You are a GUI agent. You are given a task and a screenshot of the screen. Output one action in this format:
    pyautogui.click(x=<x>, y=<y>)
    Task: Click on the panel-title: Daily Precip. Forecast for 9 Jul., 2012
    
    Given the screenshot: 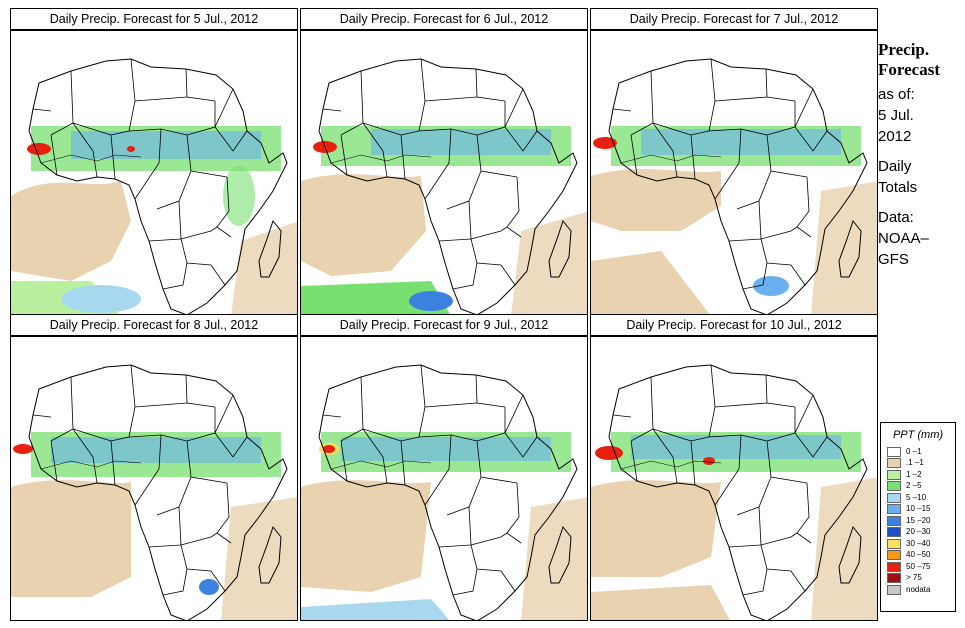 What is the action you would take?
    pyautogui.click(x=444, y=325)
    